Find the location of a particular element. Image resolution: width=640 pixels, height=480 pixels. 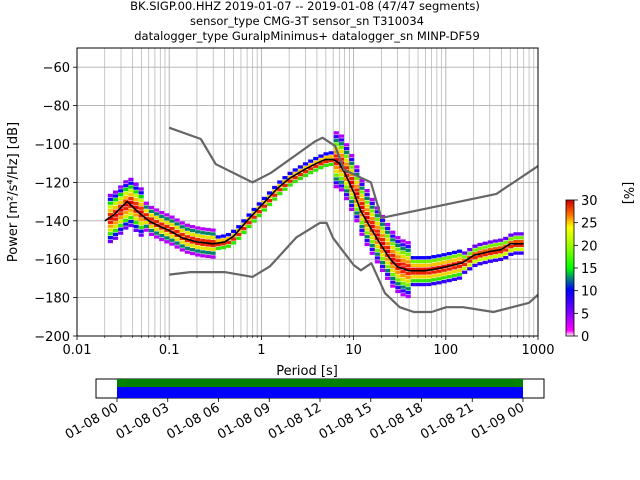

x-tick-label: 1000 is located at coordinates (537, 350).